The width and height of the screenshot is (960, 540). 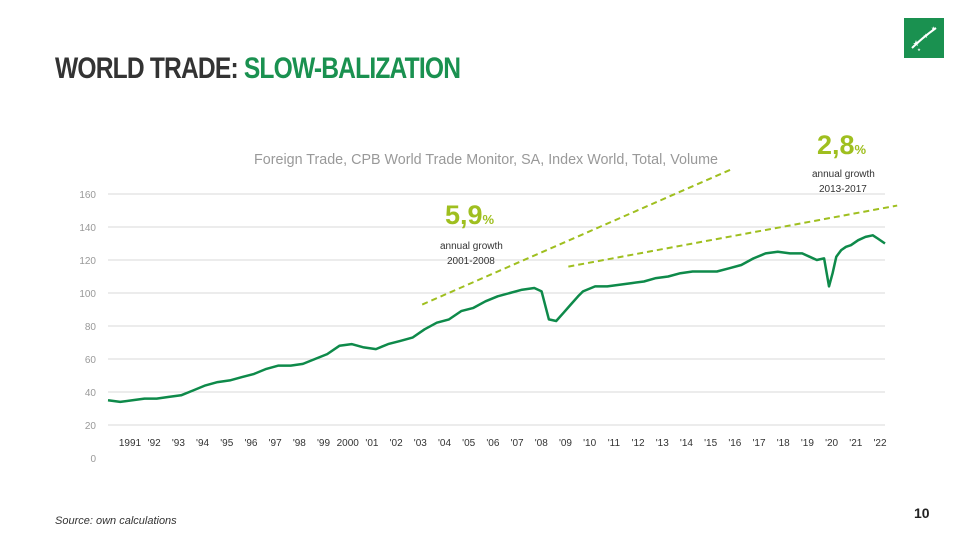 What do you see at coordinates (922, 513) in the screenshot?
I see `page-number: 10` at bounding box center [922, 513].